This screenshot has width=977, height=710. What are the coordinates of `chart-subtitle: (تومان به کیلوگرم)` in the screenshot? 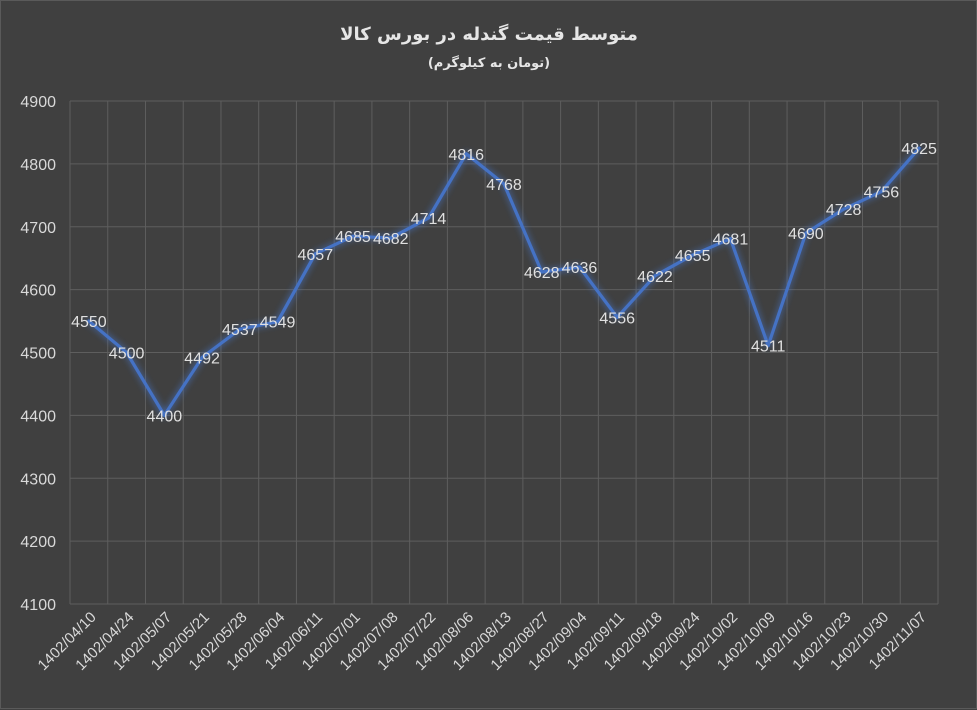 It's located at (489, 63).